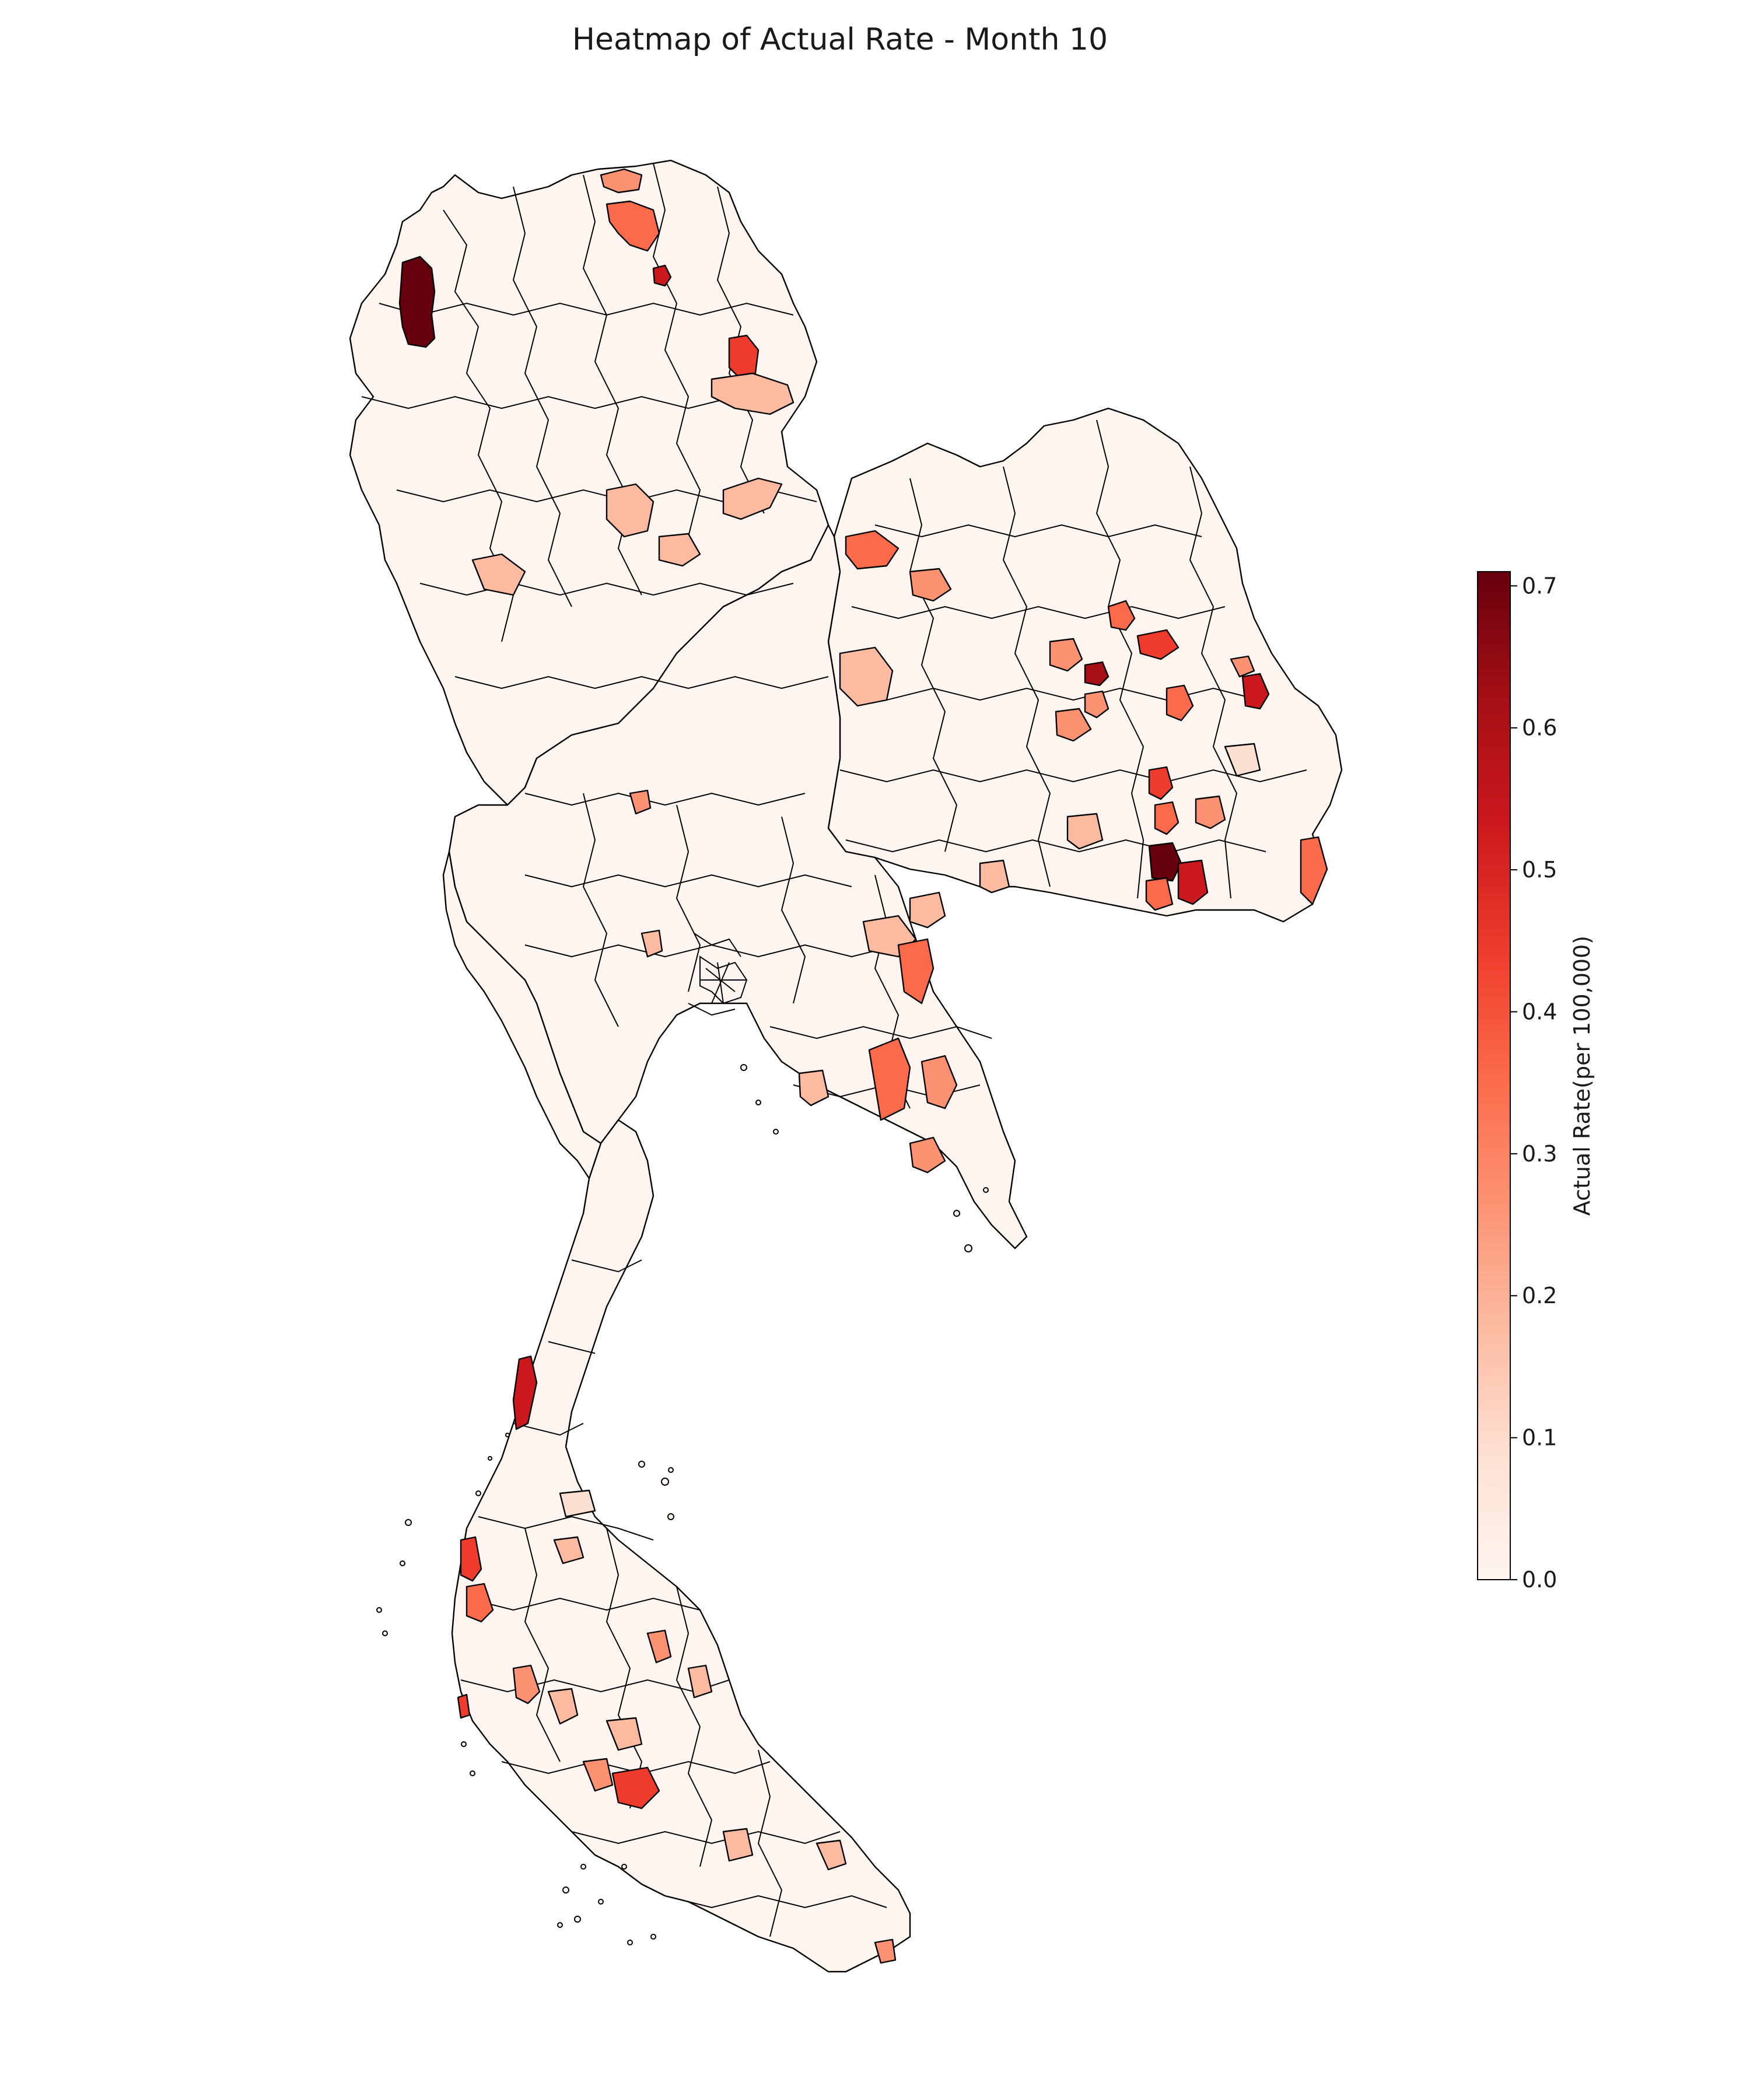 The width and height of the screenshot is (1750, 2100). What do you see at coordinates (840, 39) in the screenshot?
I see `page-title: Heatmap of Actual Rate - Month 10` at bounding box center [840, 39].